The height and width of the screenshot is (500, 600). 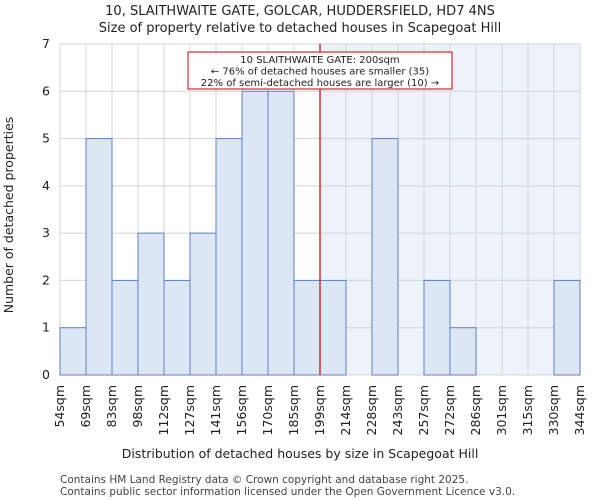 What do you see at coordinates (46, 209) in the screenshot?
I see `y-ticks: 0 1 2 3 4 5 6 7` at bounding box center [46, 209].